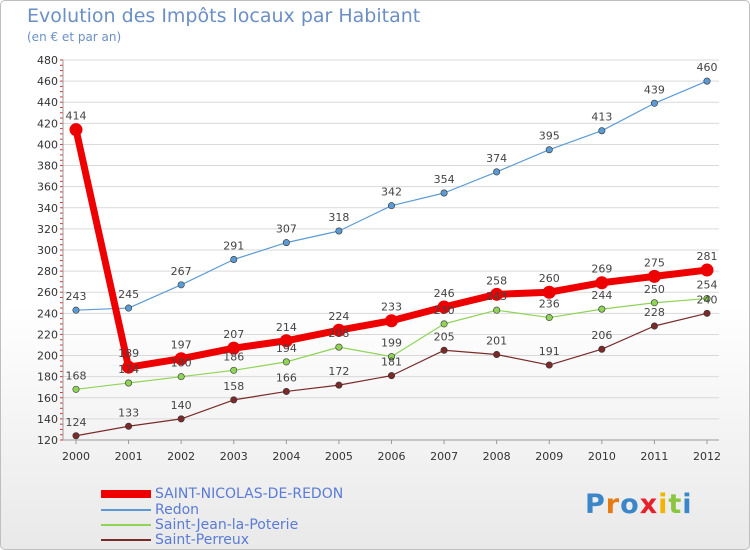  What do you see at coordinates (286, 348) in the screenshot?
I see `data-label-2-4: 194` at bounding box center [286, 348].